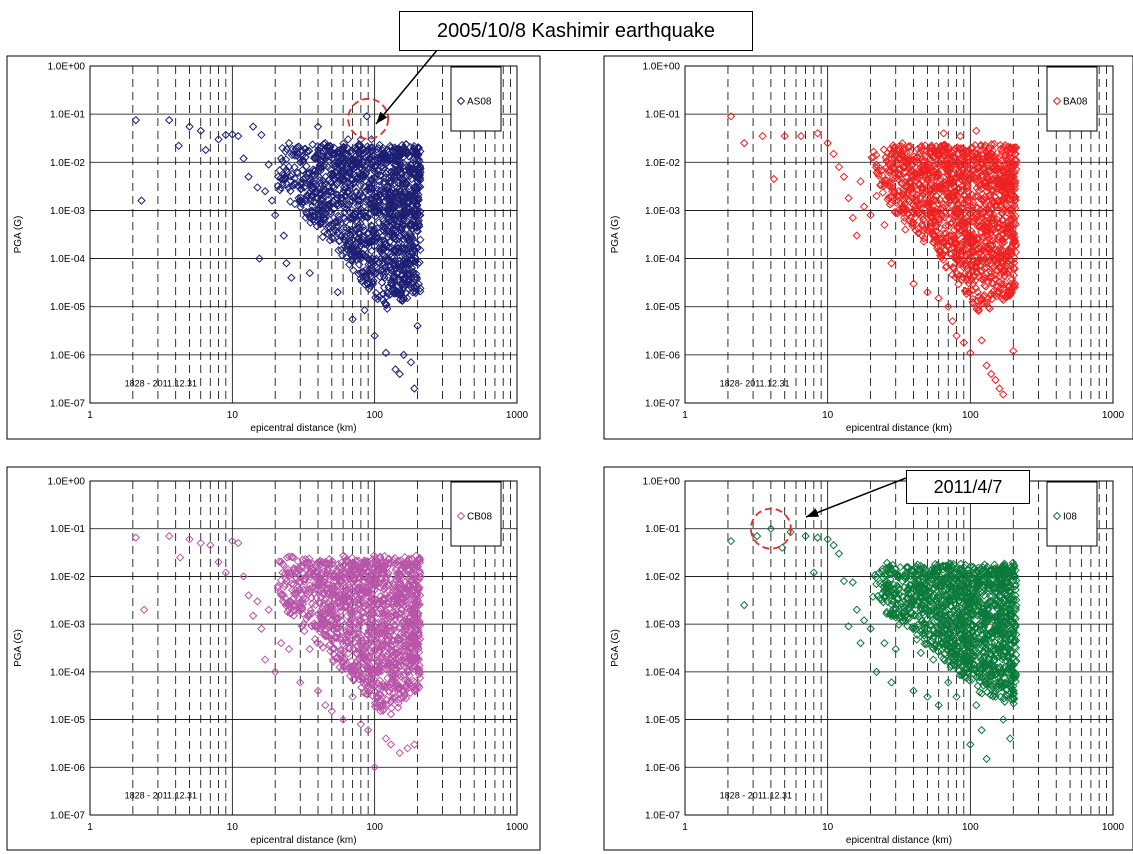 The image size is (1133, 854). Describe the element at coordinates (18, 648) in the screenshot. I see `y-axis-label: PGA (G)` at that location.